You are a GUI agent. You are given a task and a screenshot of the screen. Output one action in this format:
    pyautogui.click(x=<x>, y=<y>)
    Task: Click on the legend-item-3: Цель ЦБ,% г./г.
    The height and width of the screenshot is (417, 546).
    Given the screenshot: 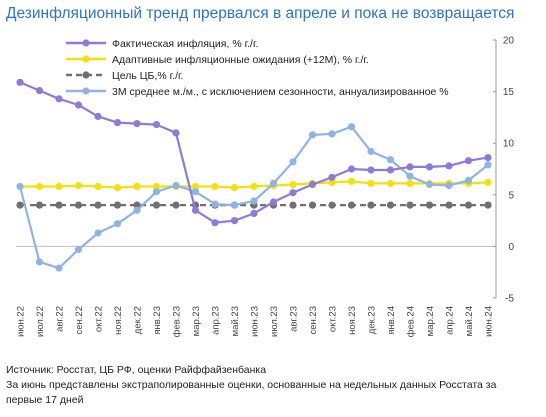 What is the action you would take?
    pyautogui.click(x=124, y=76)
    